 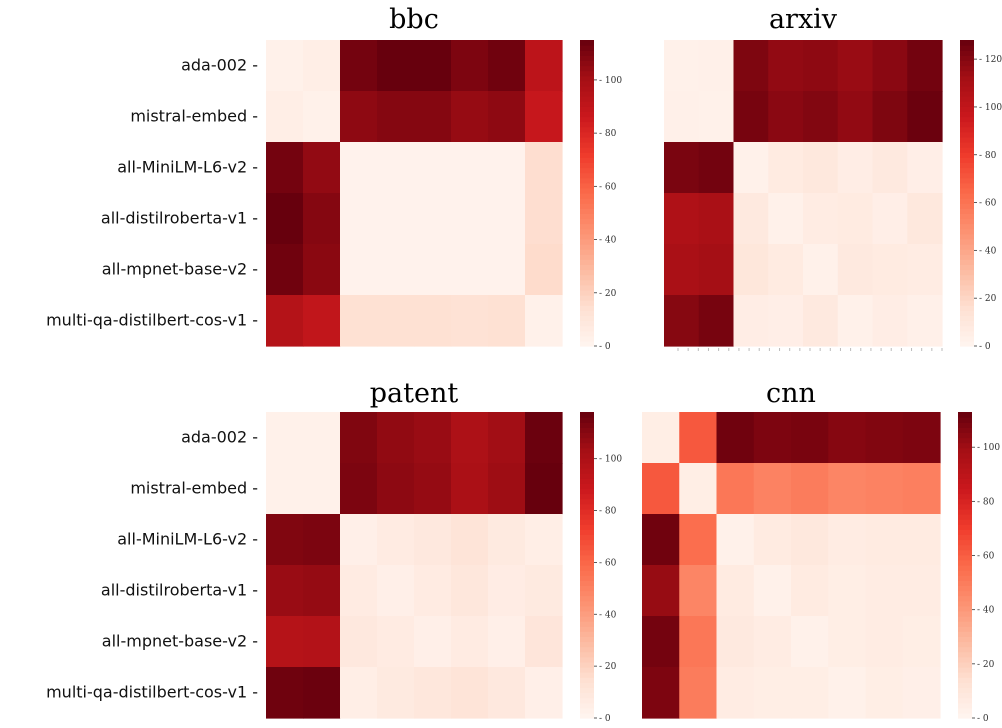 I want to click on row-label: multi-qa-distilbert-cos-v1 -, so click(x=152, y=692).